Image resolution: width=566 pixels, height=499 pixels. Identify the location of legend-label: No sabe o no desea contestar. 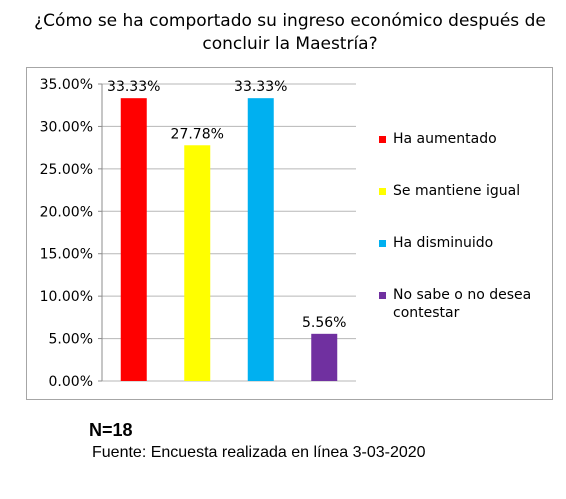
(462, 304).